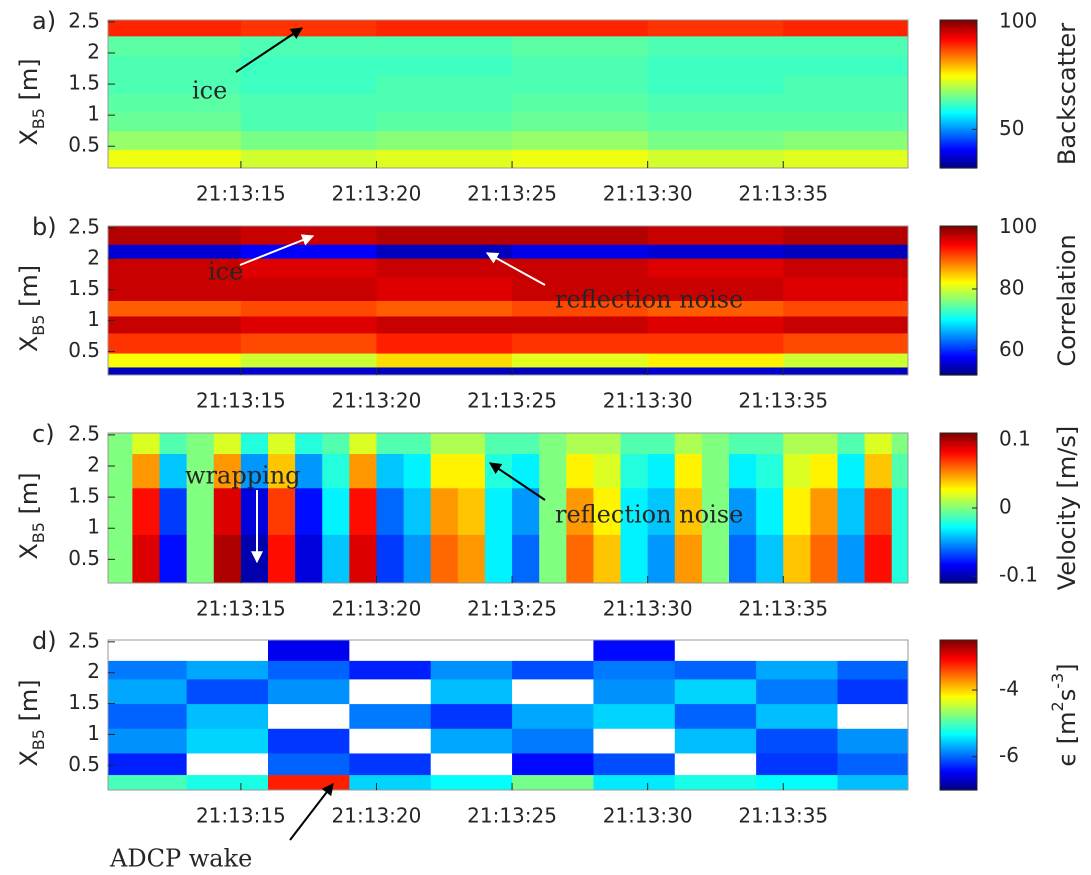 Image resolution: width=1091 pixels, height=875 pixels. Describe the element at coordinates (93, 114) in the screenshot. I see `y-tick-label: 1` at that location.